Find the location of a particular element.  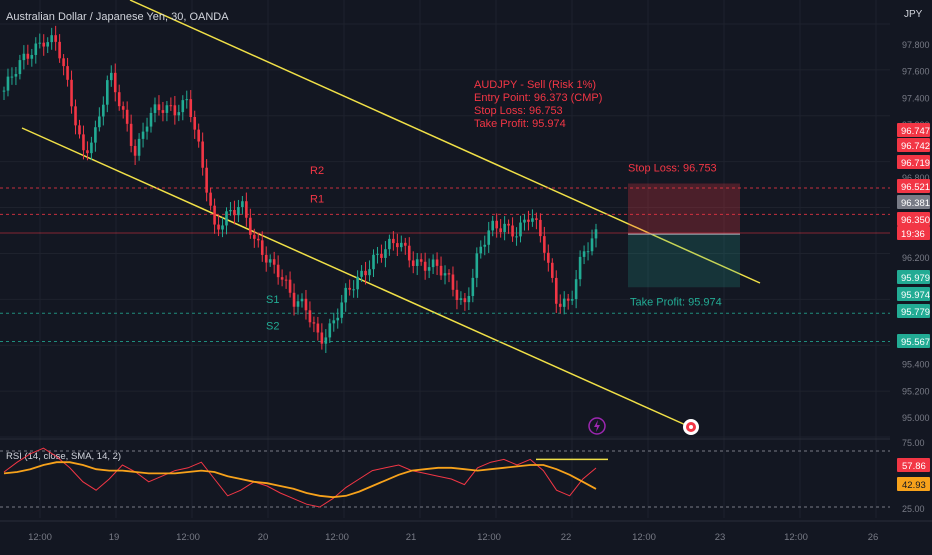

trade-note-line: Entry Point: 96.373 (CMP) is located at coordinates (538, 98).